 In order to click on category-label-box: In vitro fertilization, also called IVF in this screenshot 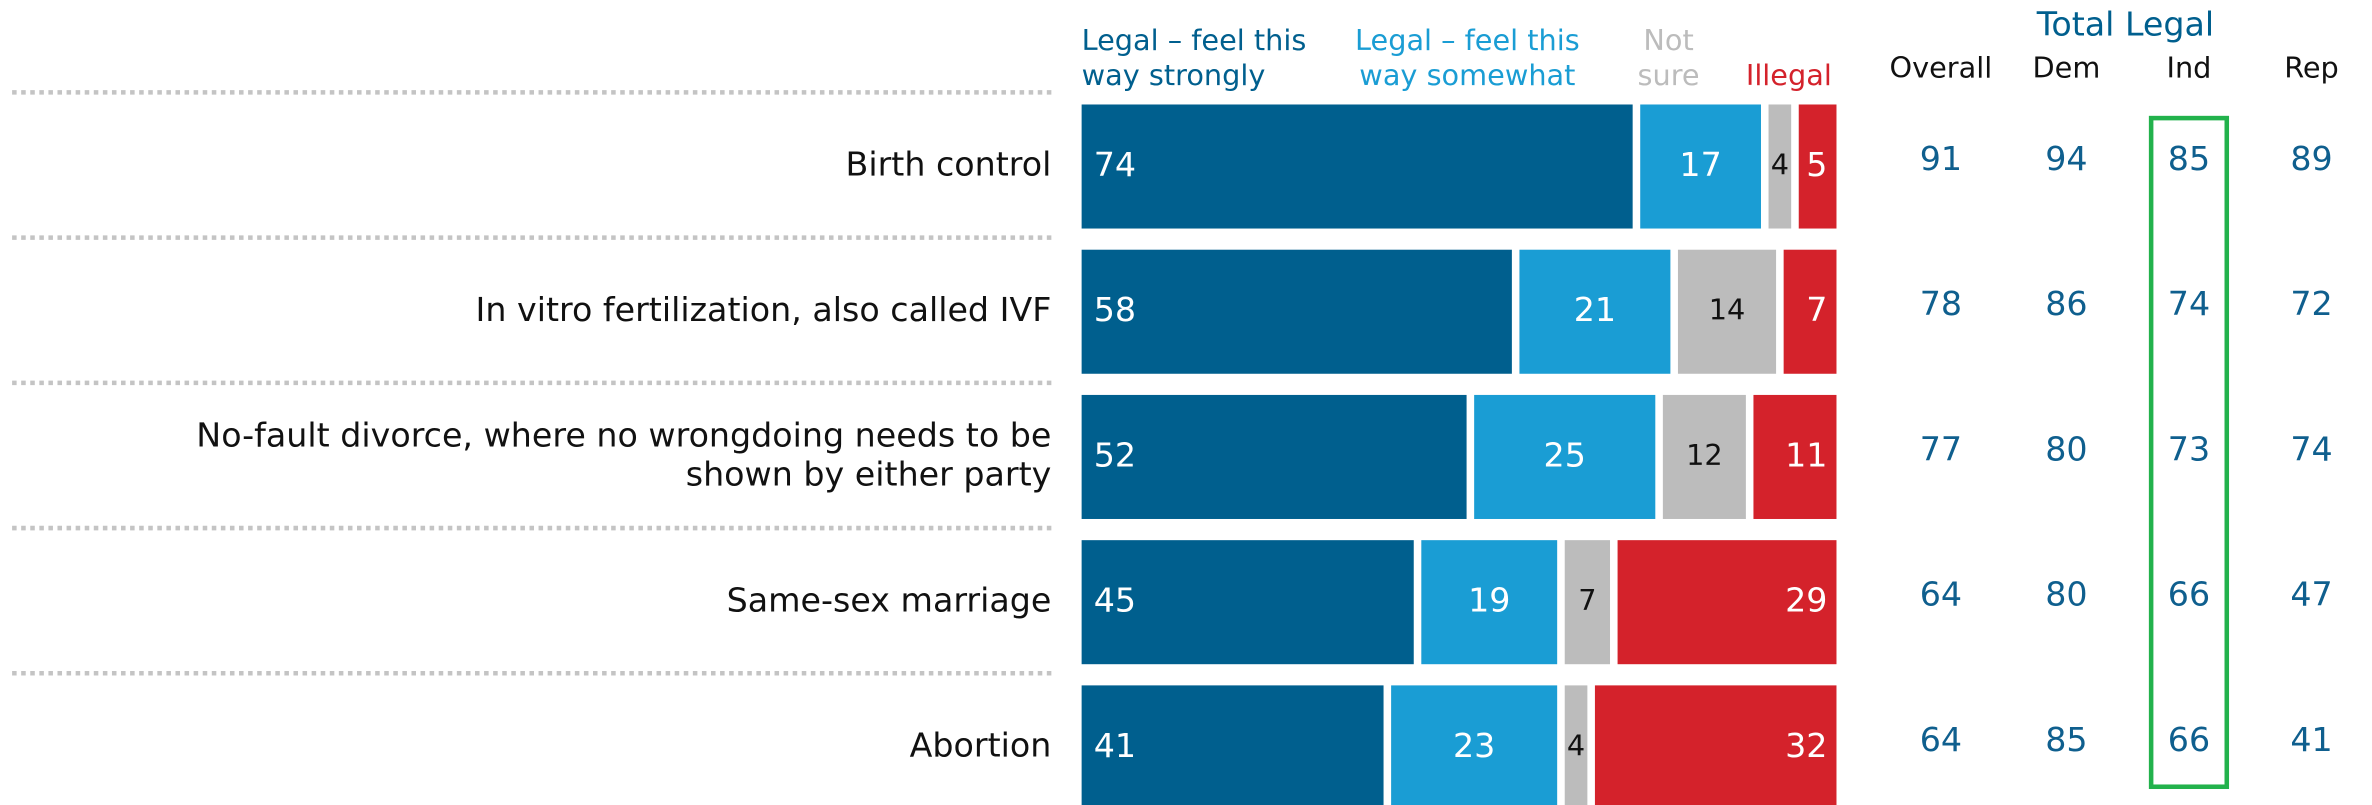, I will do `click(763, 310)`.